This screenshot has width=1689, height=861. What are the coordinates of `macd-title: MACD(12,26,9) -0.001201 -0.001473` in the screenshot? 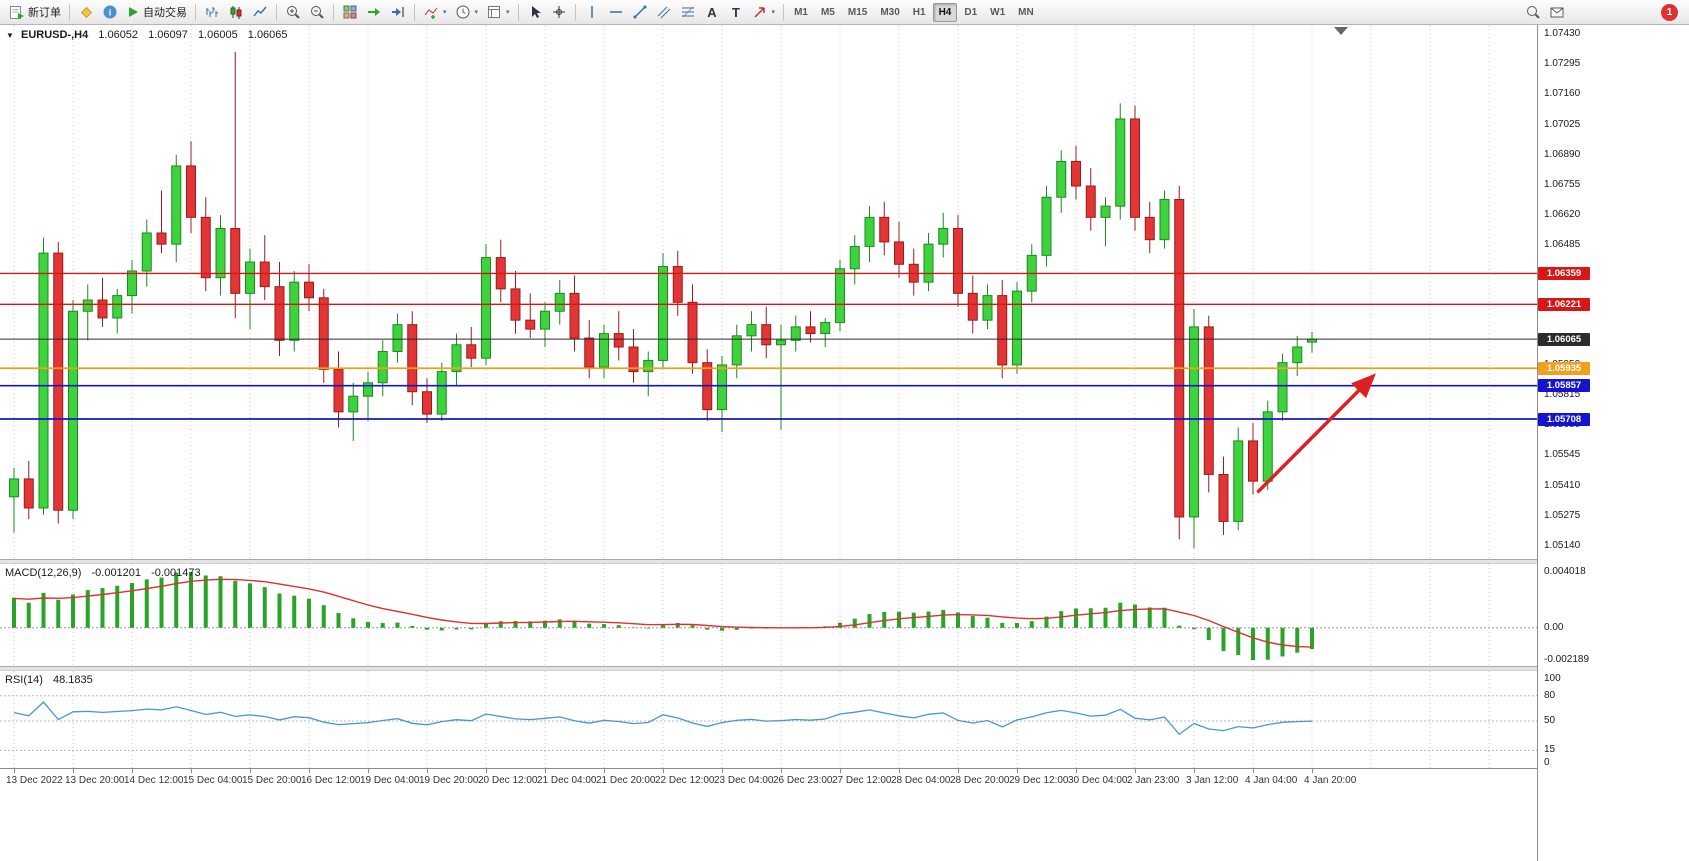 It's located at (103, 573).